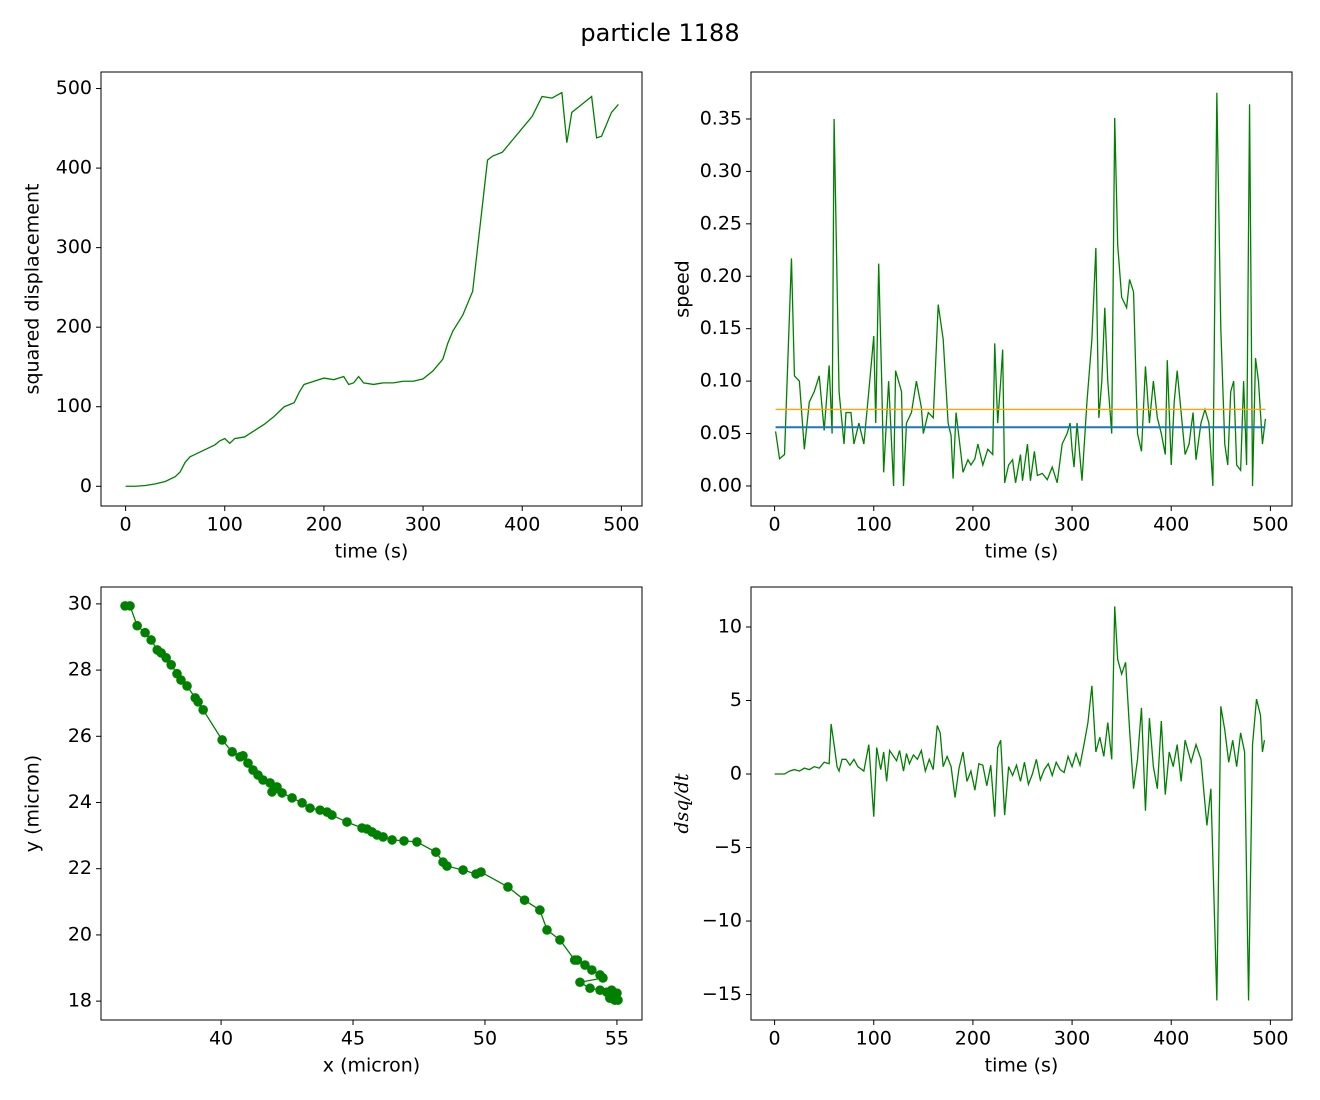 This screenshot has height=1100, width=1320. Describe the element at coordinates (721, 118) in the screenshot. I see `y-tick-label: 0.35` at that location.